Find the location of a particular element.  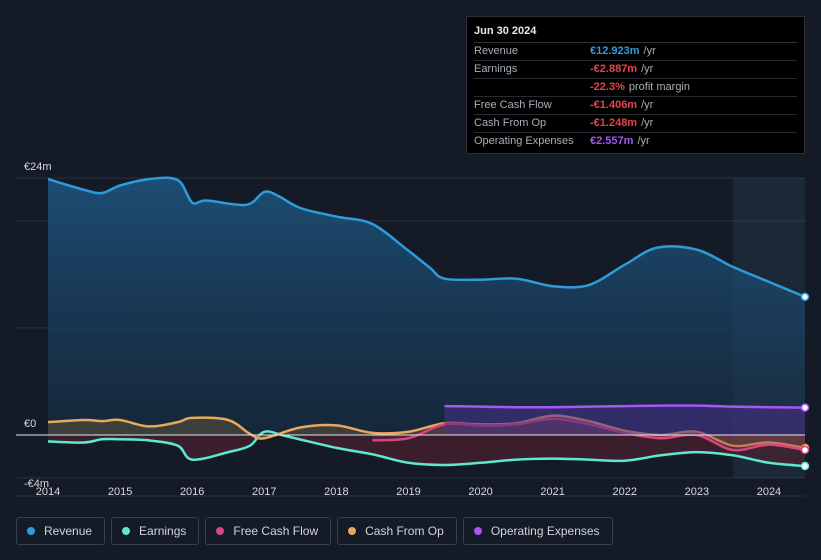

series-end-point-earnings is located at coordinates (805, 466).